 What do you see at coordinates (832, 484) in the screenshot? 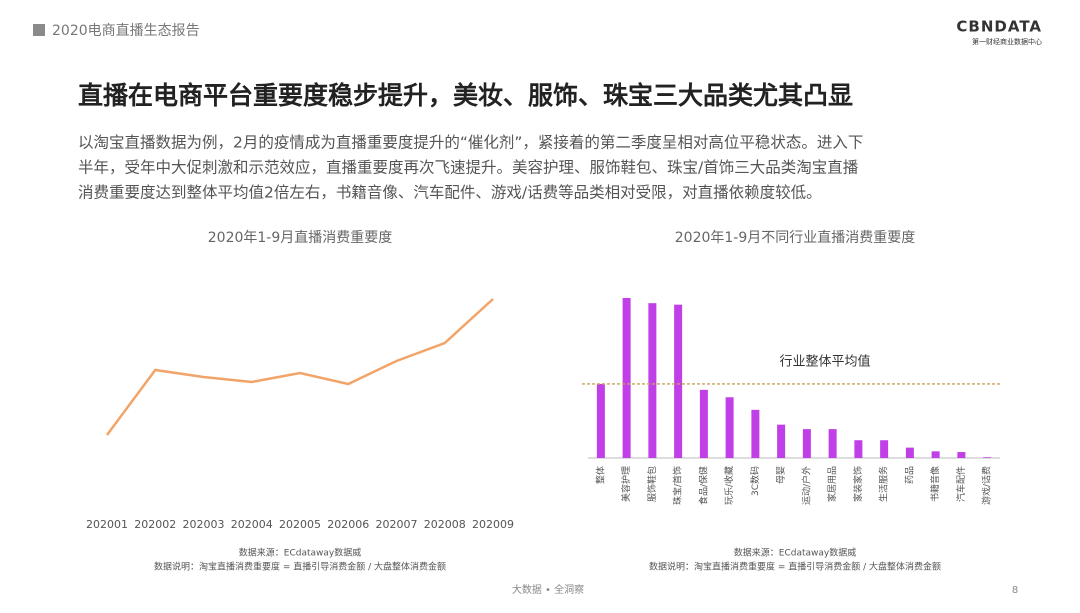
I see `x-tick-label: 家居用品` at bounding box center [832, 484].